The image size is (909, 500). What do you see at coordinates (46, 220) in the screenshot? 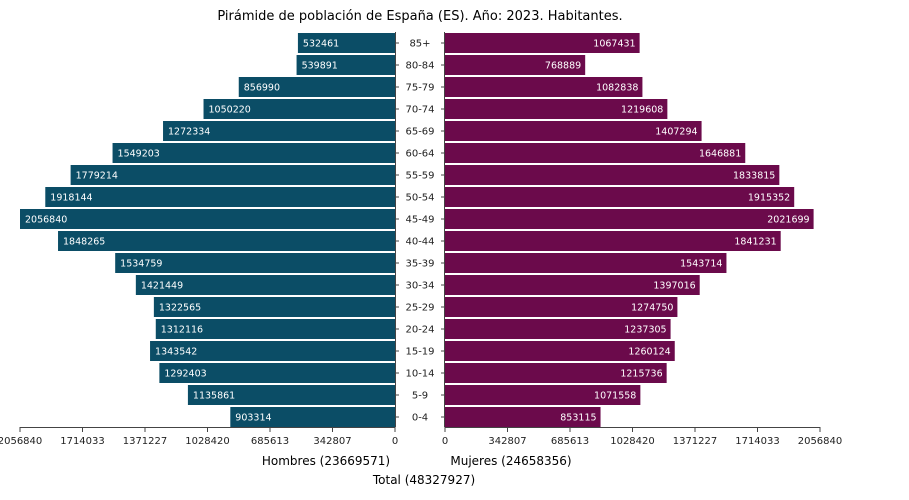
I see `male-bar-value: 2056840` at bounding box center [46, 220].